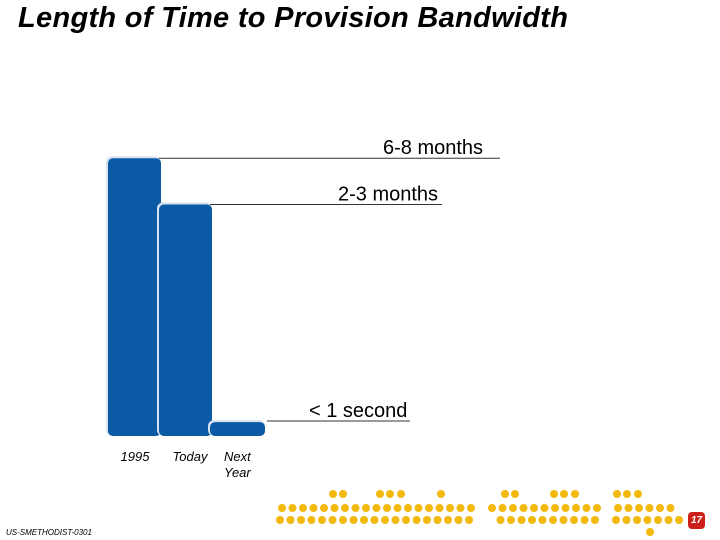  What do you see at coordinates (358, 411) in the screenshot?
I see `data-label-3: < 1 second` at bounding box center [358, 411].